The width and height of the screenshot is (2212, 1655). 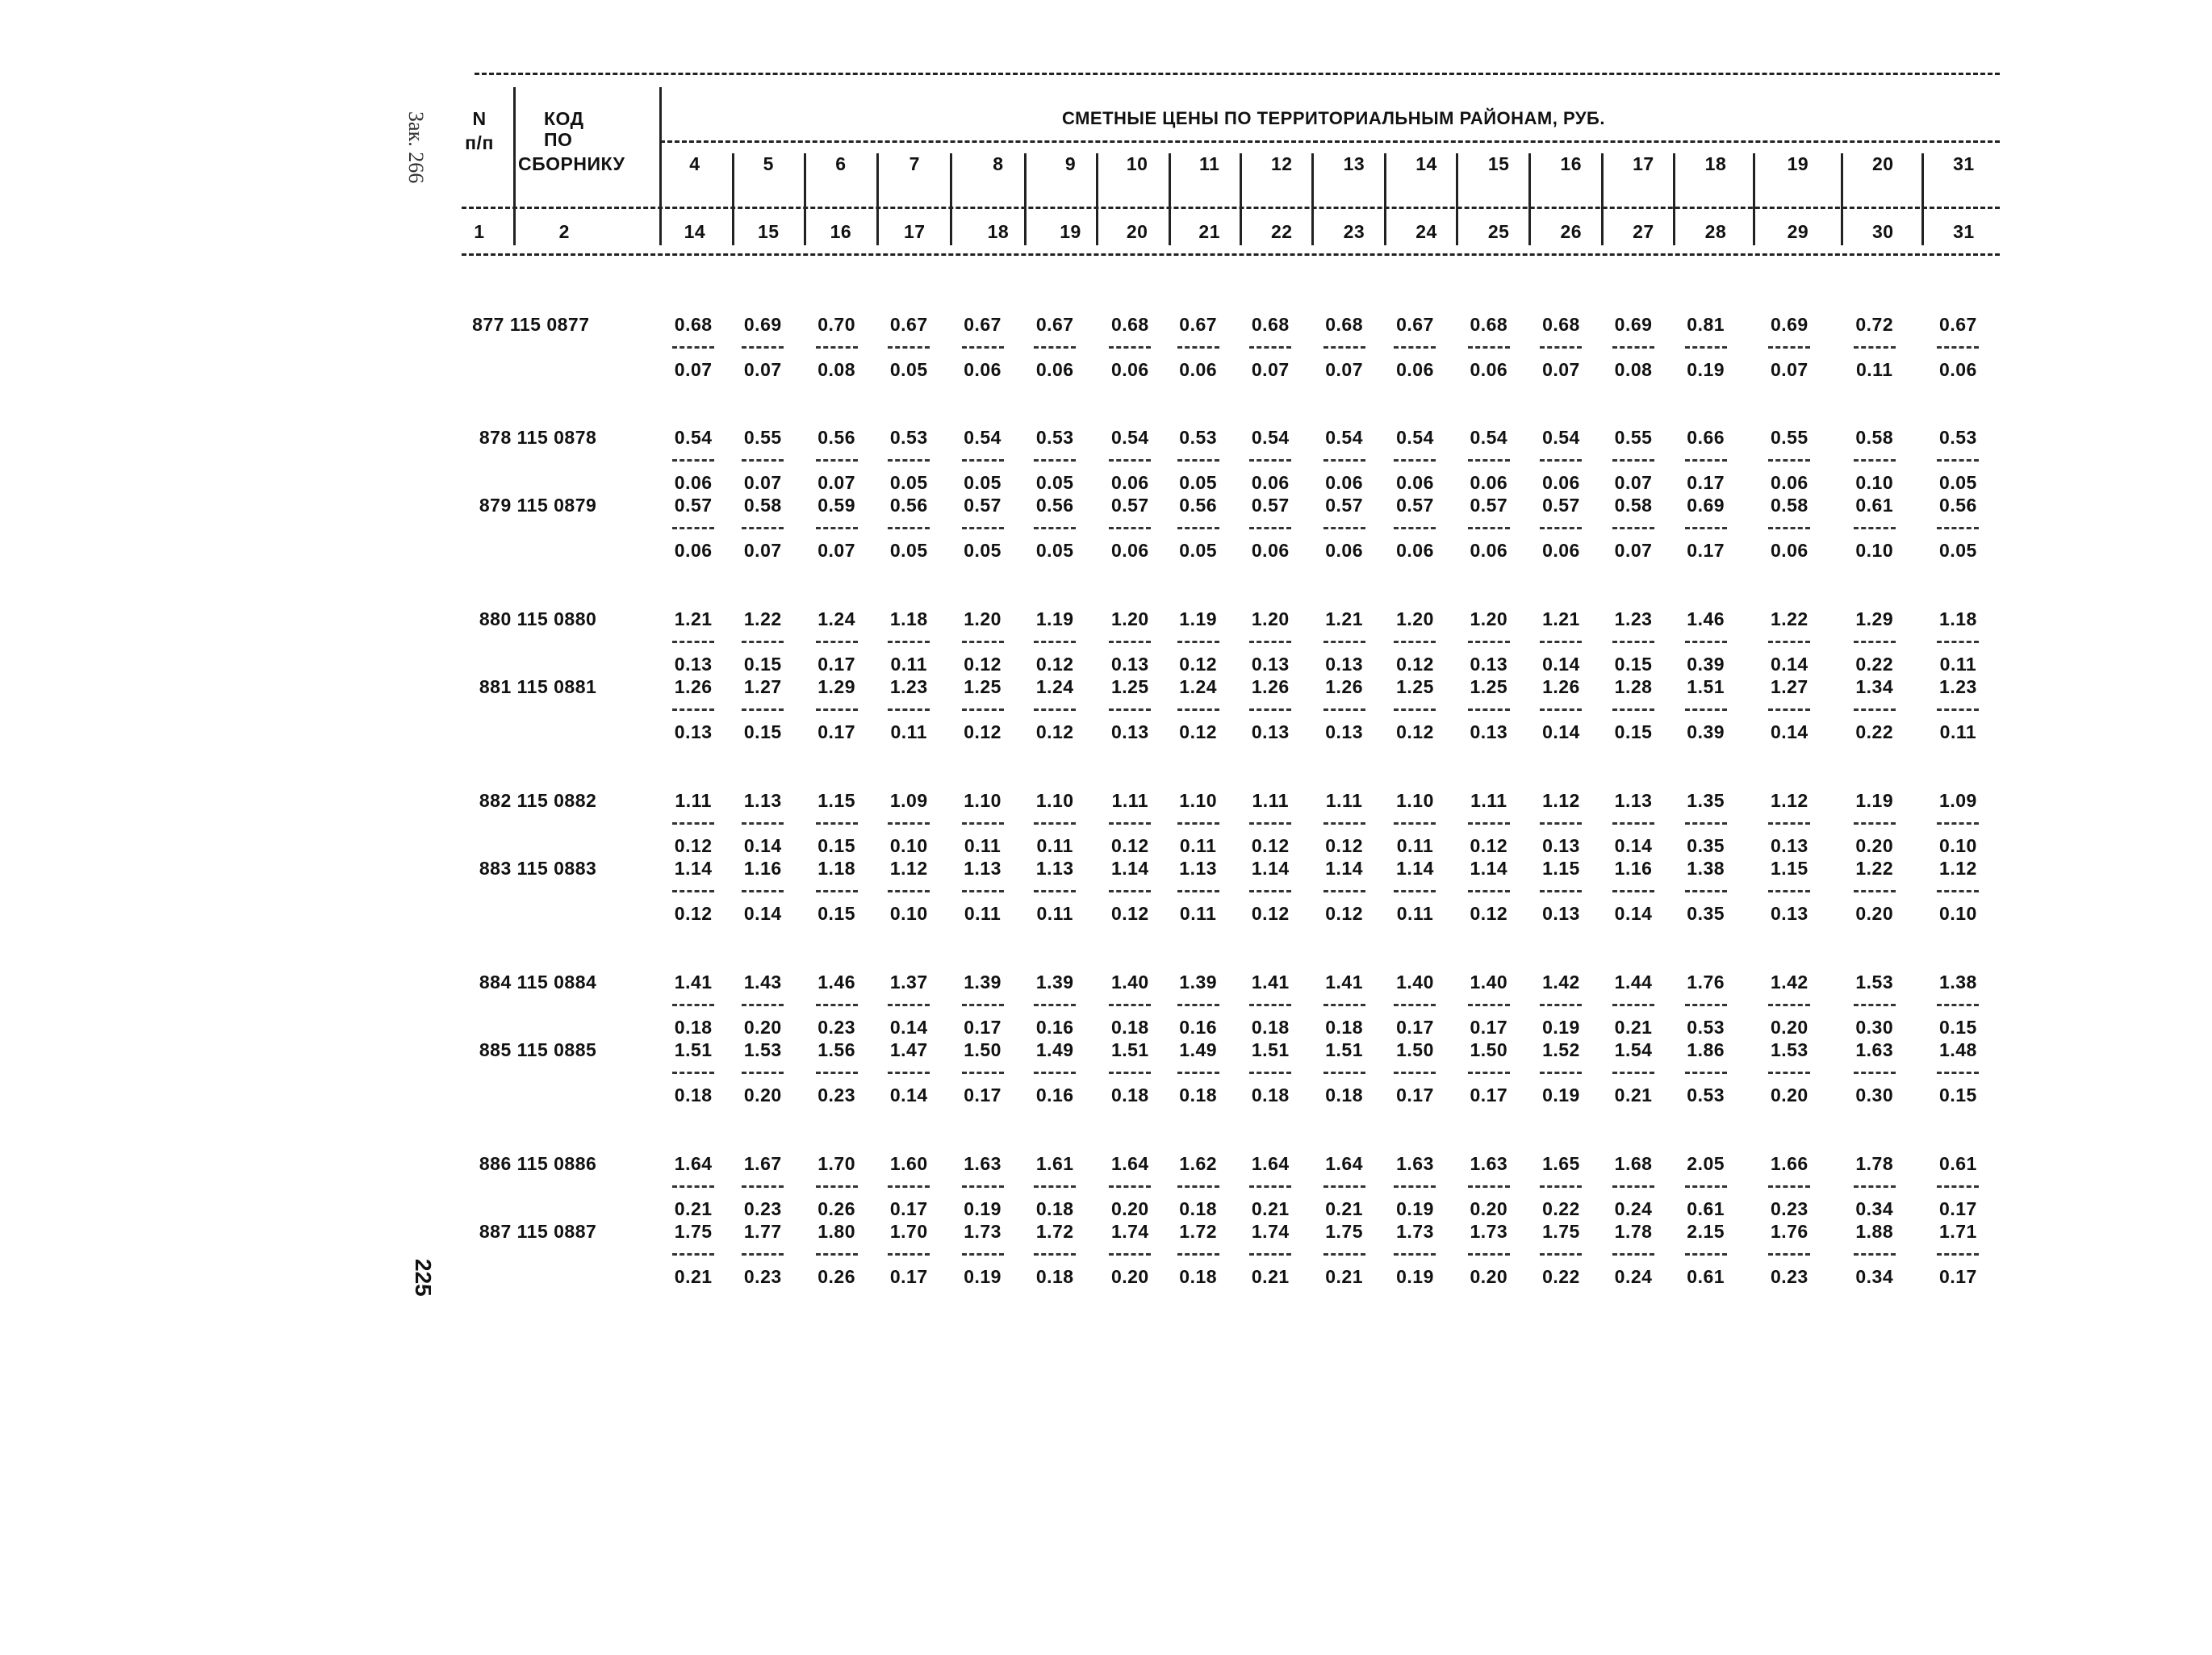 I want to click on column-number: 26, so click(x=1571, y=231).